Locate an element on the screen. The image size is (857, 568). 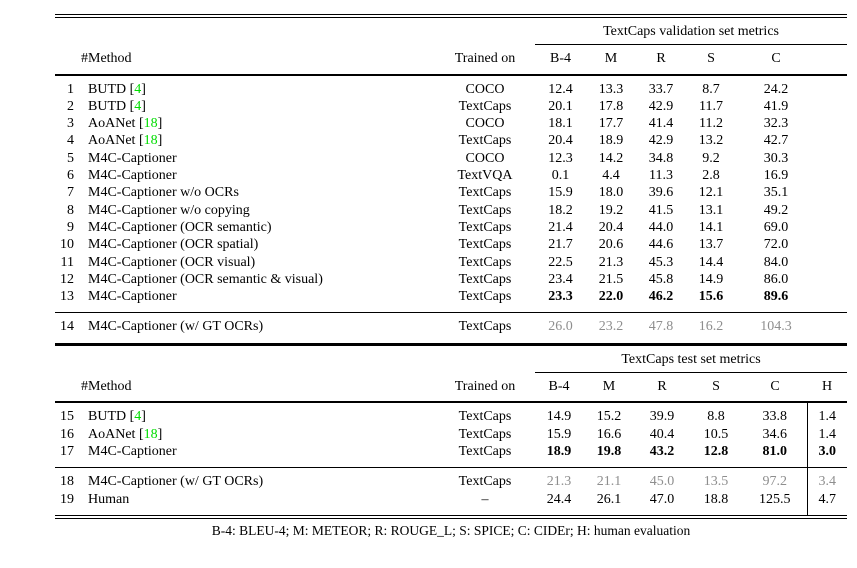
row-number: 7 is located at coordinates (70, 193).